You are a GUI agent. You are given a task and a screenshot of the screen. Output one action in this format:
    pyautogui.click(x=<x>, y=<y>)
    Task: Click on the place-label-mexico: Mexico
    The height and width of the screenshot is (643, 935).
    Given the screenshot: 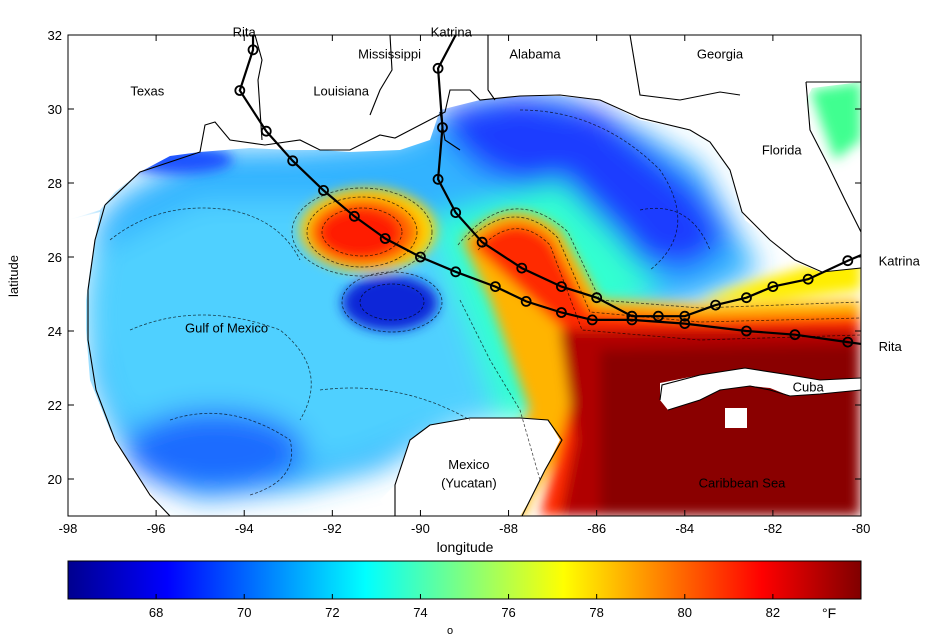 What is the action you would take?
    pyautogui.click(x=468, y=464)
    